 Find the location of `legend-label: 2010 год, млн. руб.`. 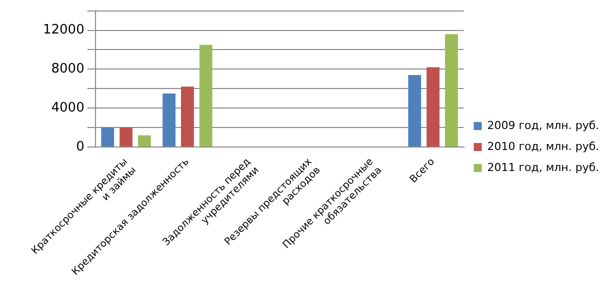

legend-label: 2010 год, млн. руб. is located at coordinates (543, 146).